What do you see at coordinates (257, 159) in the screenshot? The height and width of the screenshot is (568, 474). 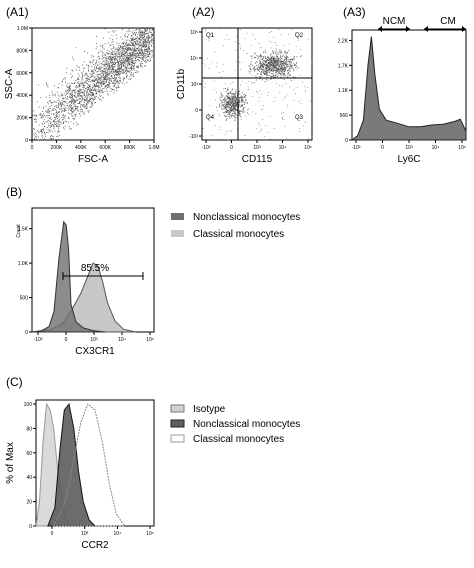 I see `a2-xlabel: CD115` at bounding box center [257, 159].